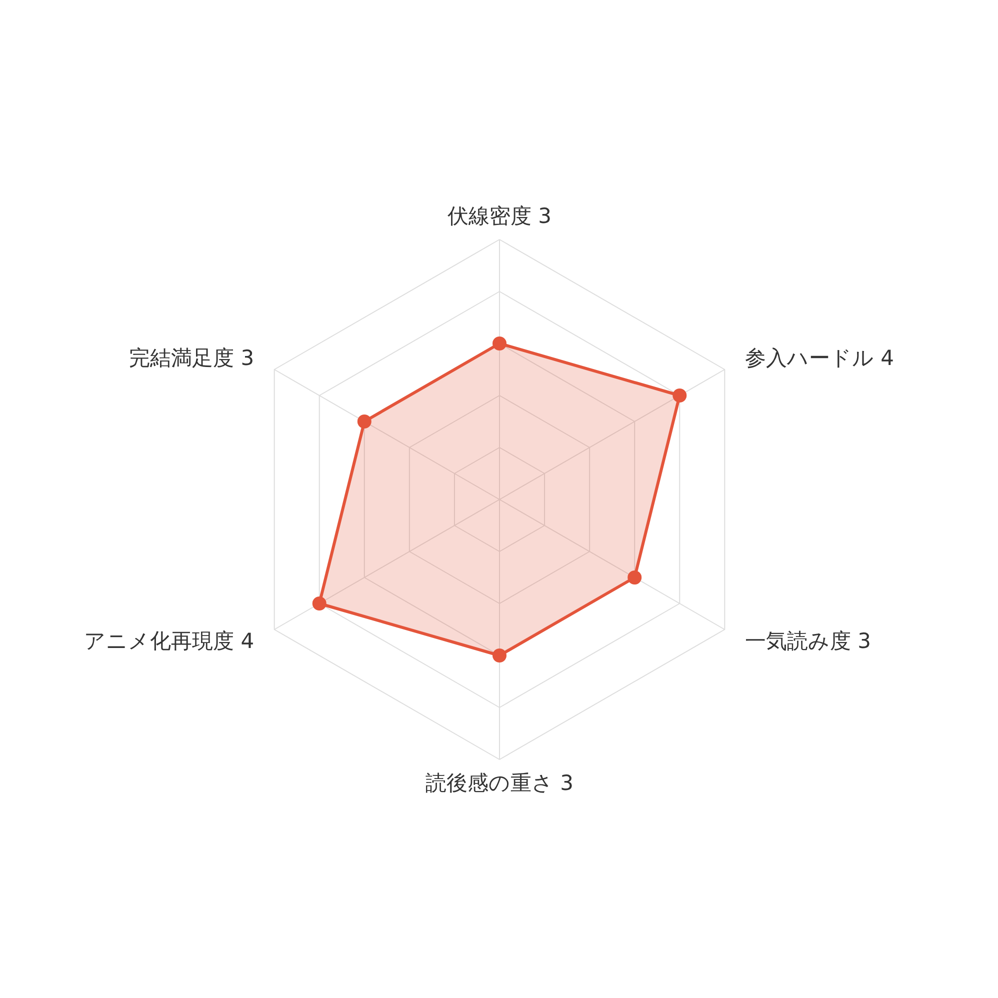  Describe the element at coordinates (807, 641) in the screenshot. I see `spoke-label: 一気読み度 3` at that location.